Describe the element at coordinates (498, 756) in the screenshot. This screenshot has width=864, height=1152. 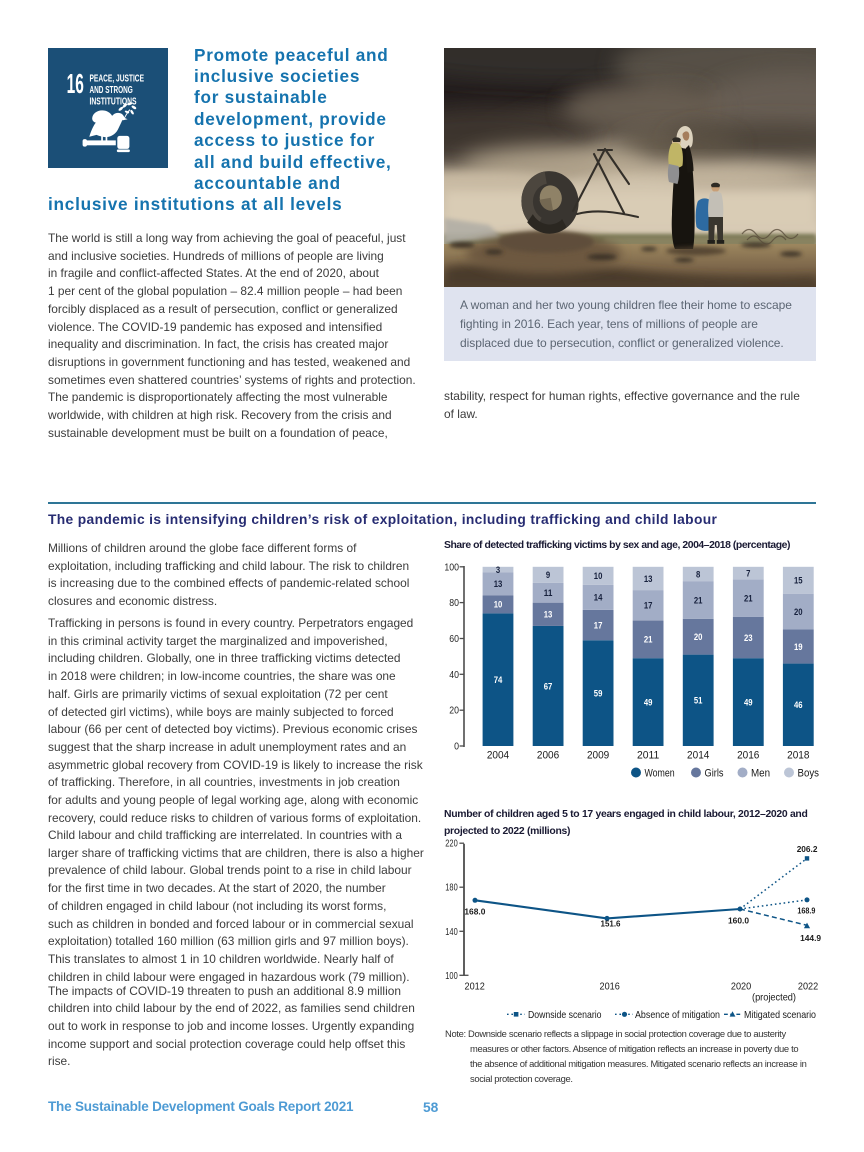
I see `svg-text: 2004` at that location.